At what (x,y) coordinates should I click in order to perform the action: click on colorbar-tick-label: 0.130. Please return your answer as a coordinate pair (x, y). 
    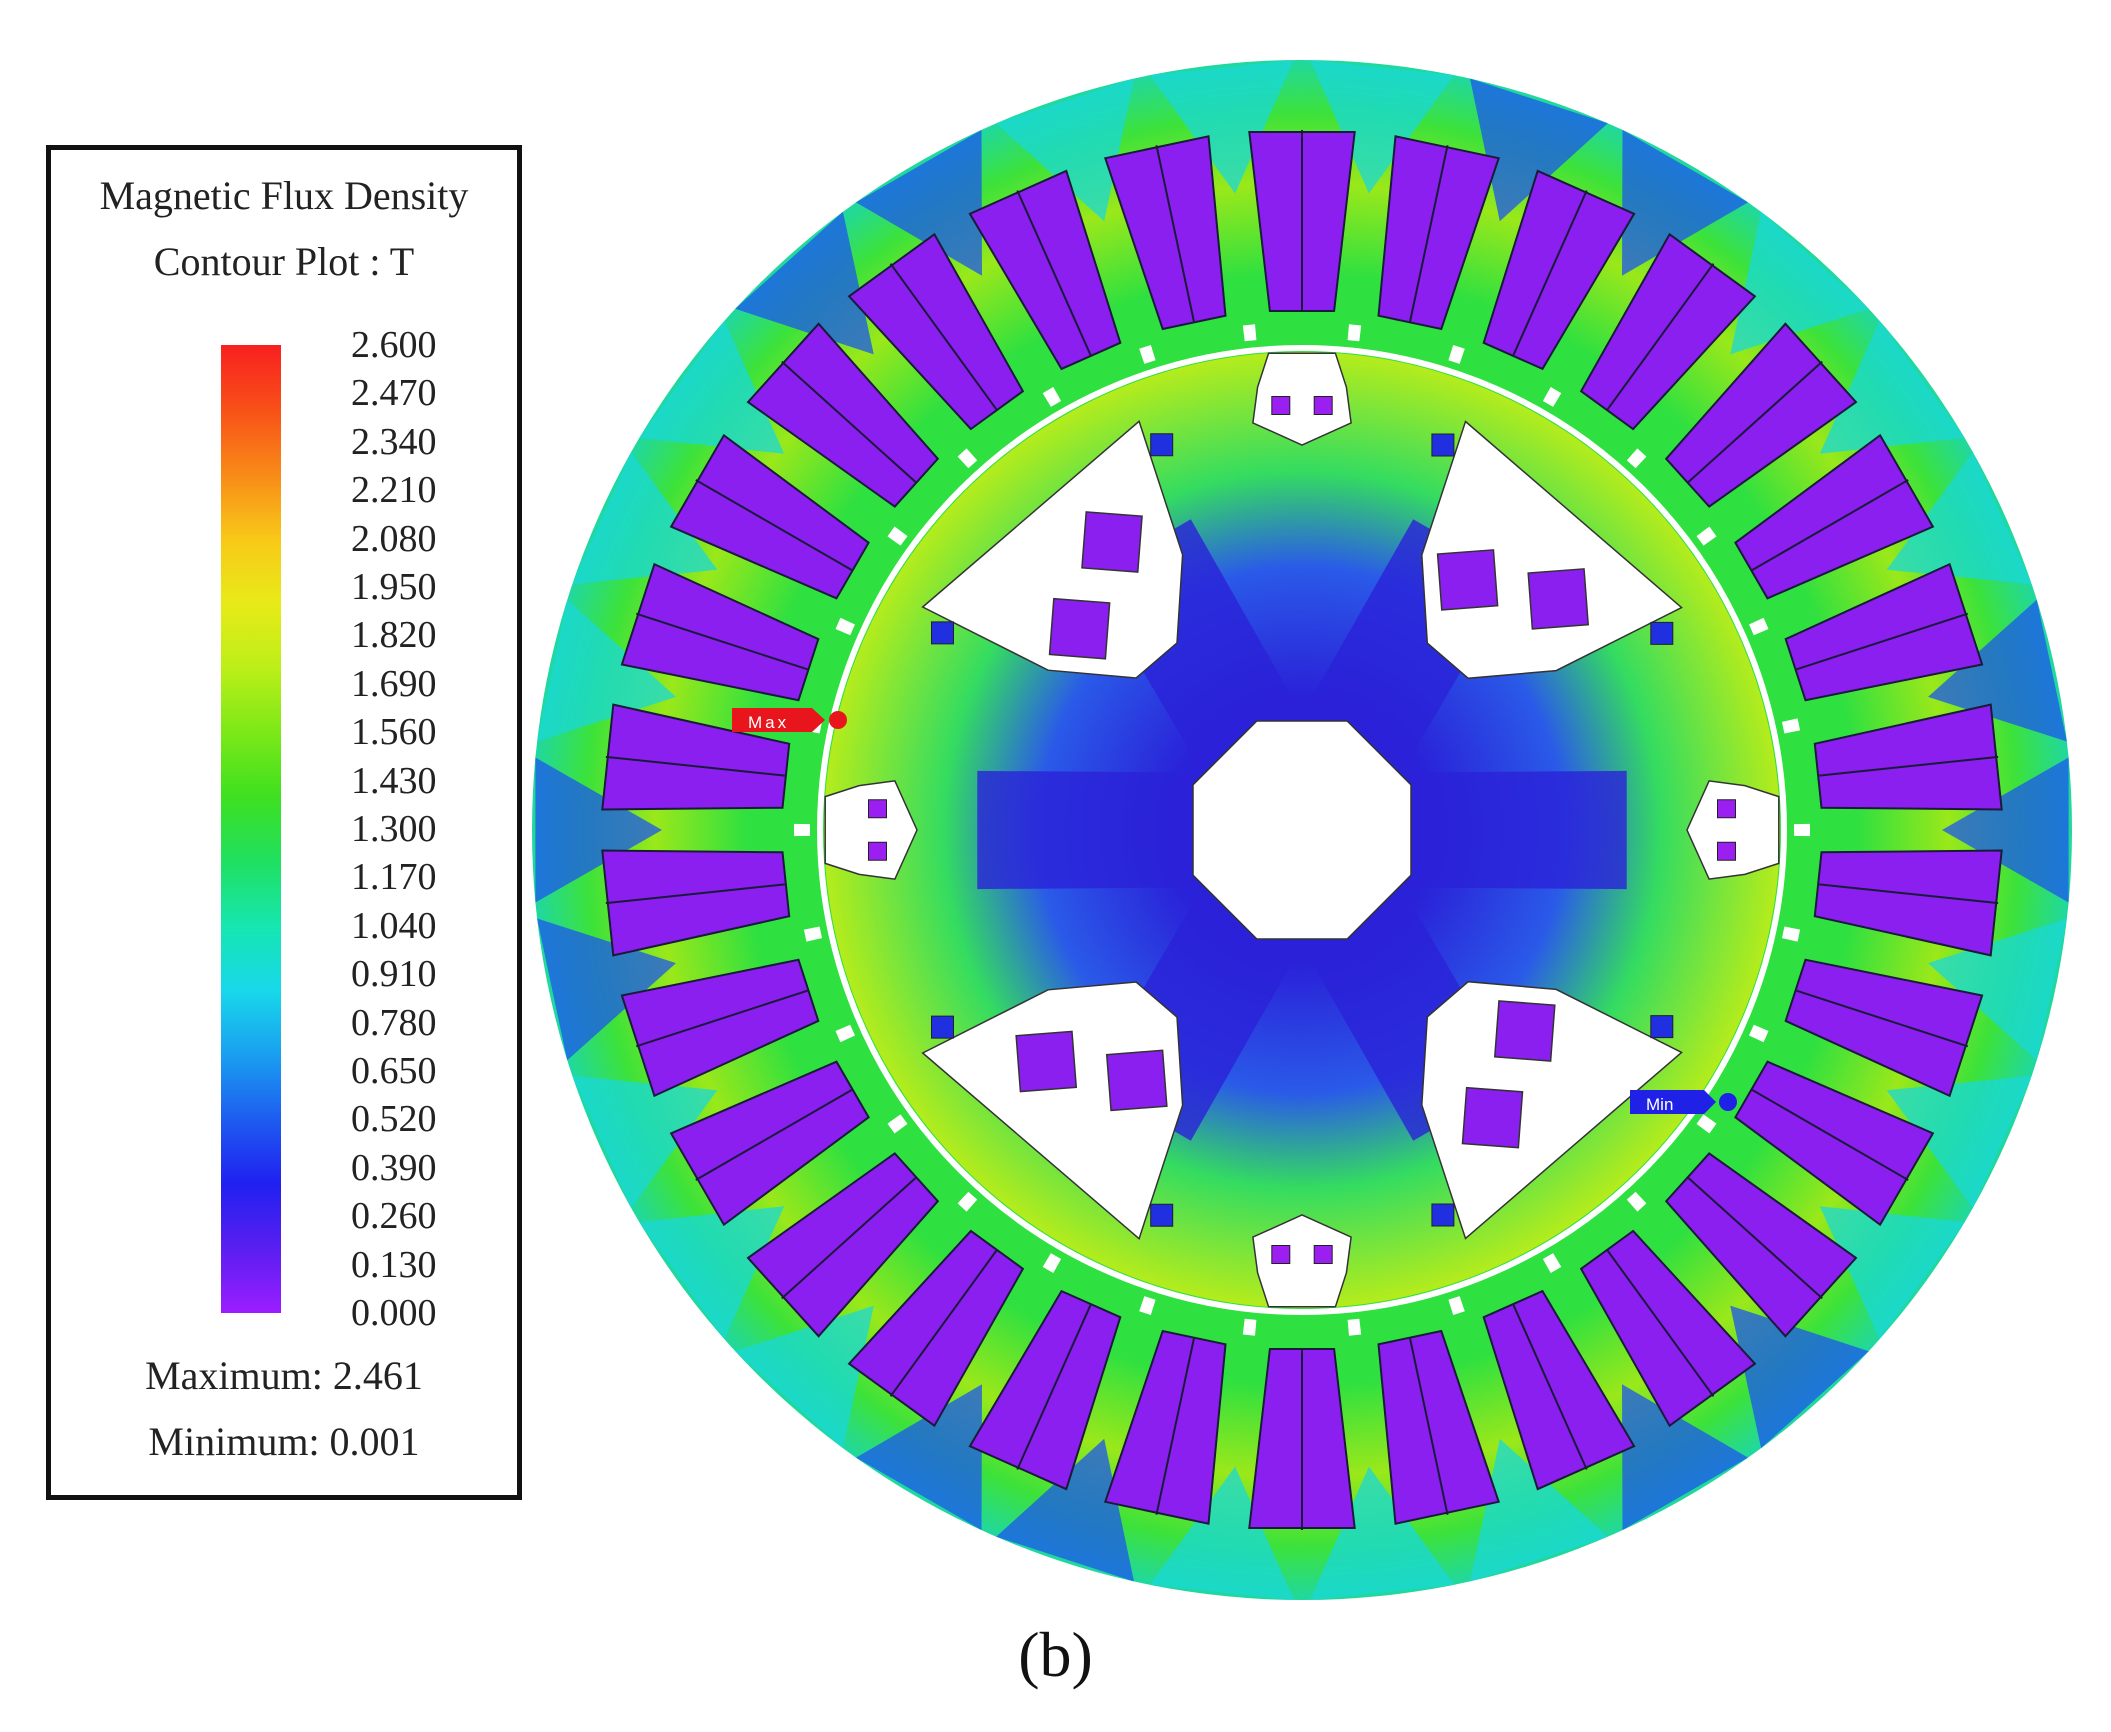
    Looking at the image, I should click on (394, 1264).